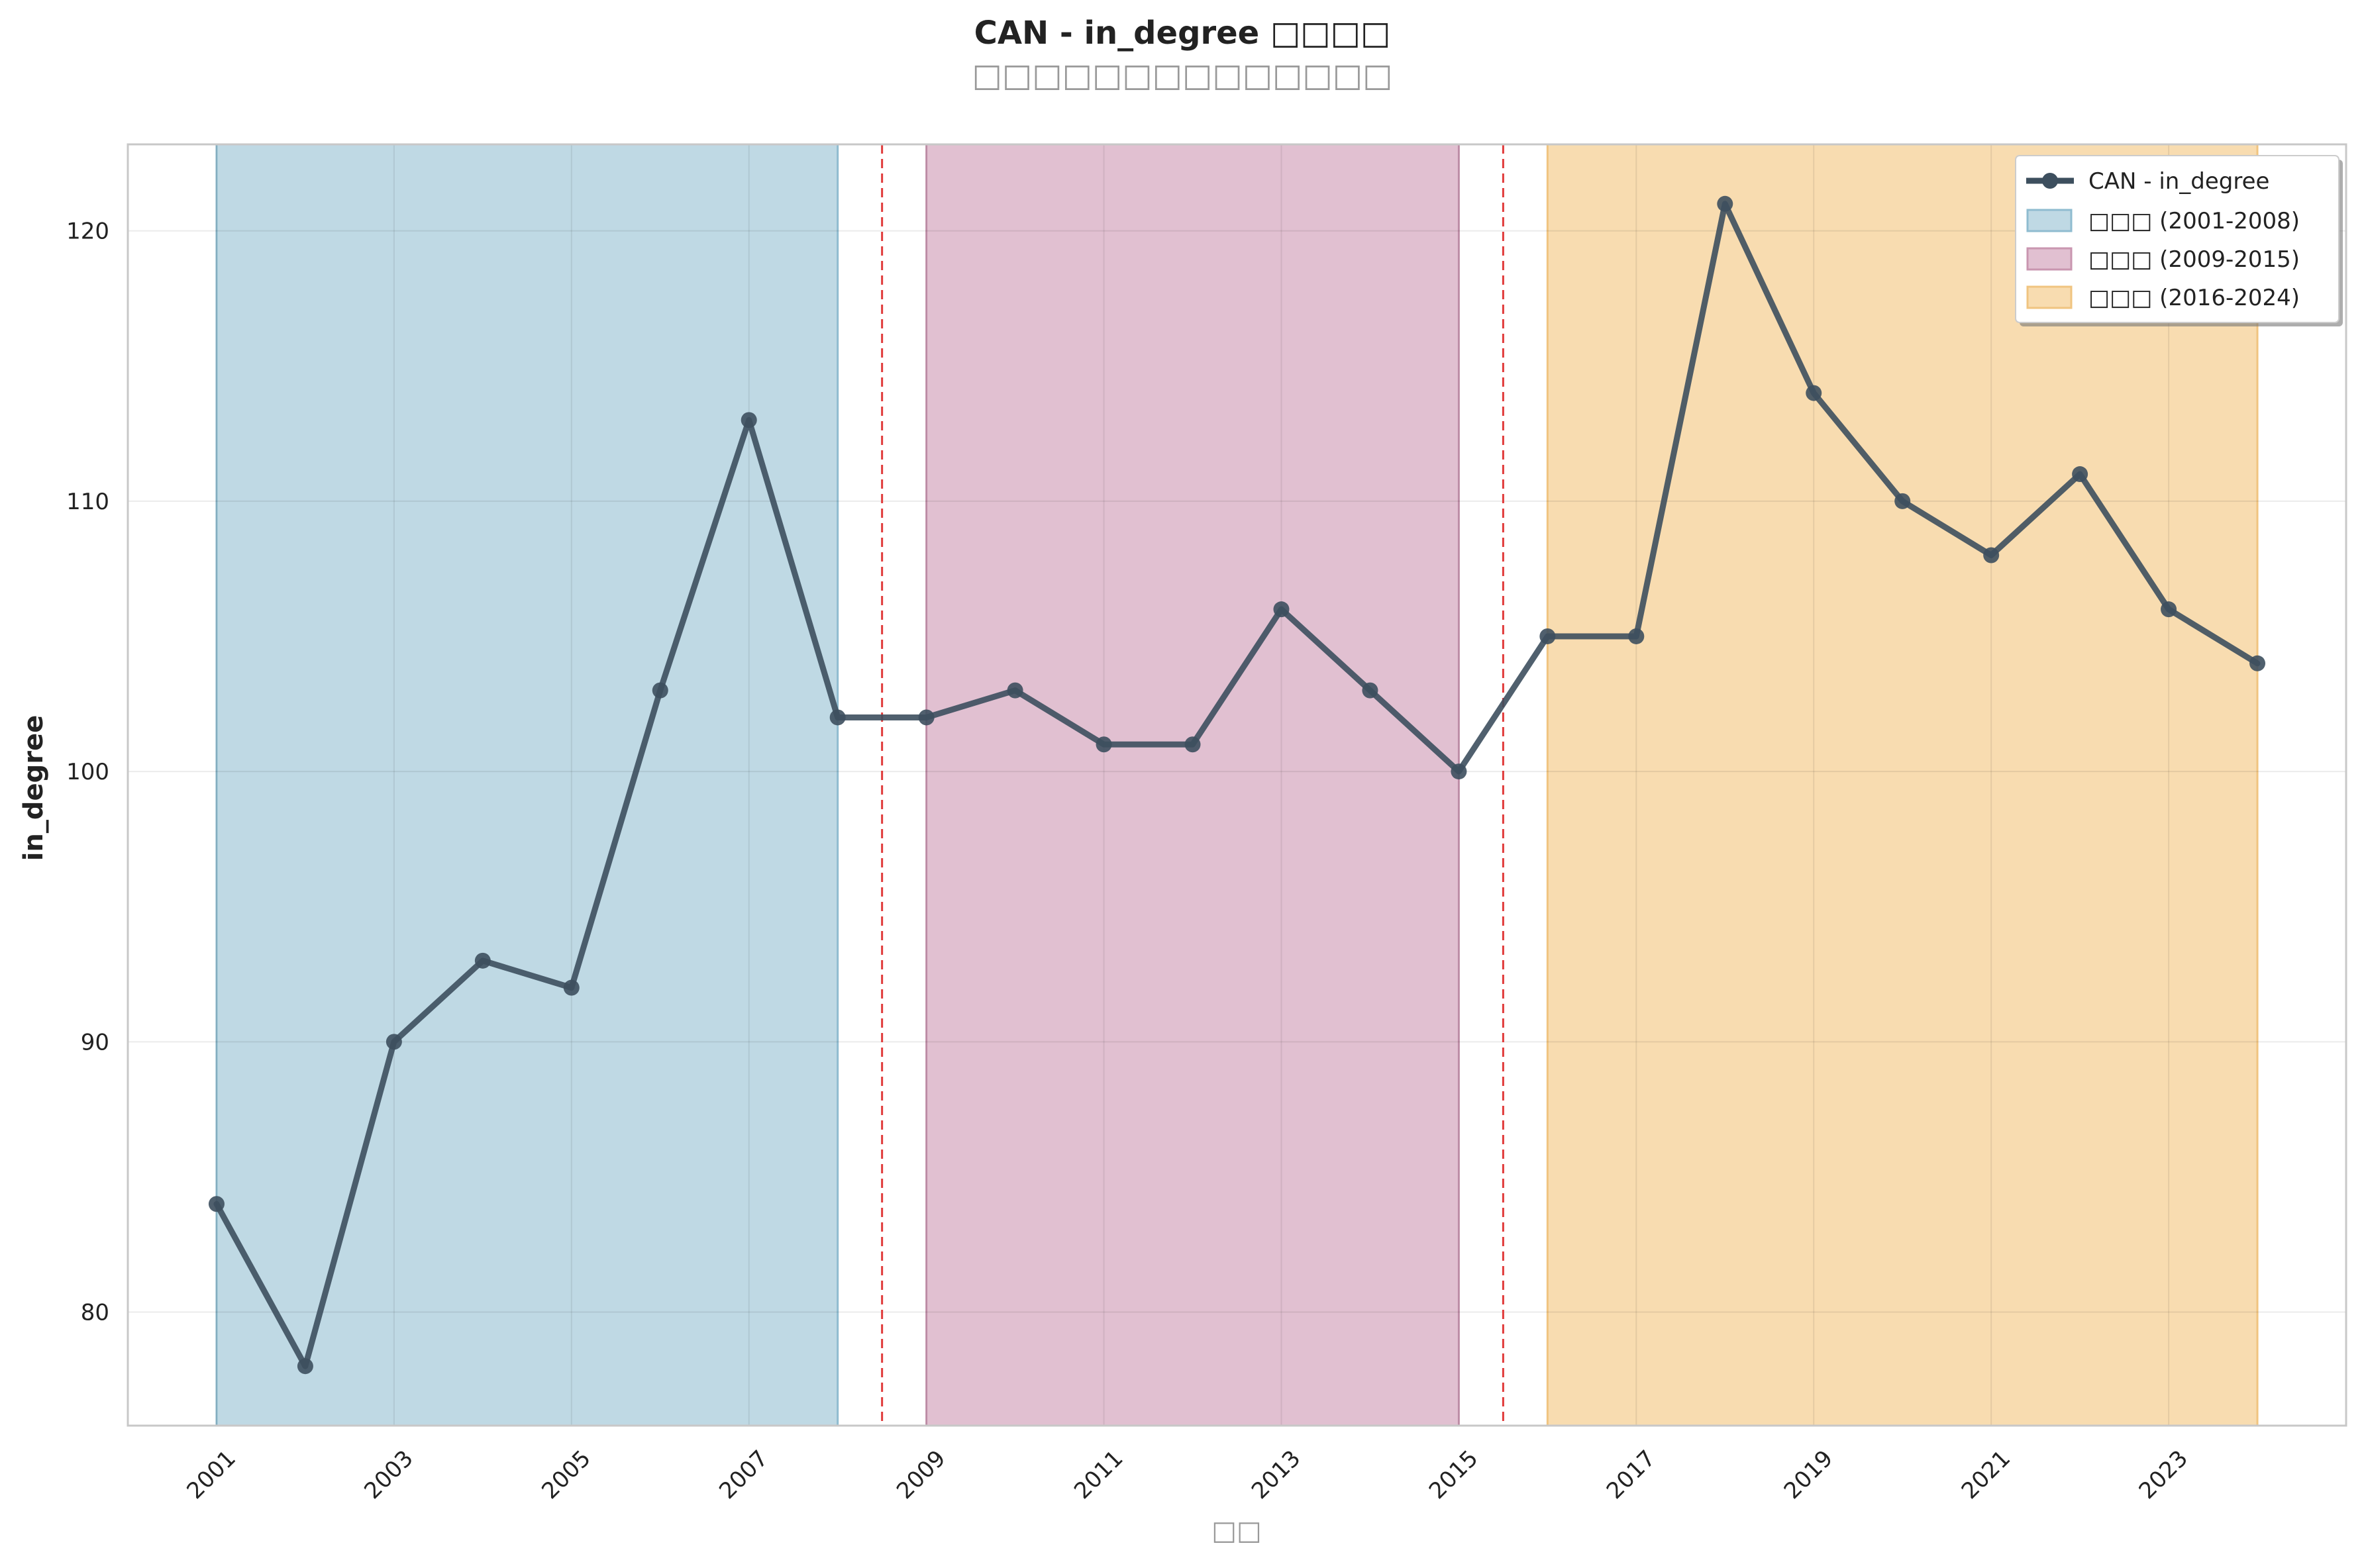 Image resolution: width=2364 pixels, height=1568 pixels. I want to click on x-tick-label: 2007, so click(744, 1474).